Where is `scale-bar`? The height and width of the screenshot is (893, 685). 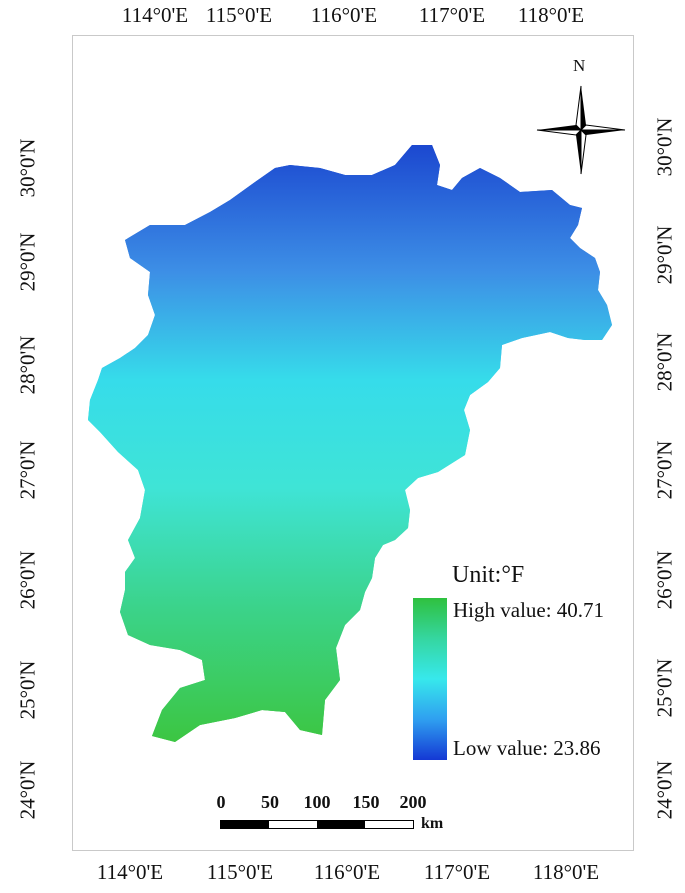
scale-bar is located at coordinates (317, 824).